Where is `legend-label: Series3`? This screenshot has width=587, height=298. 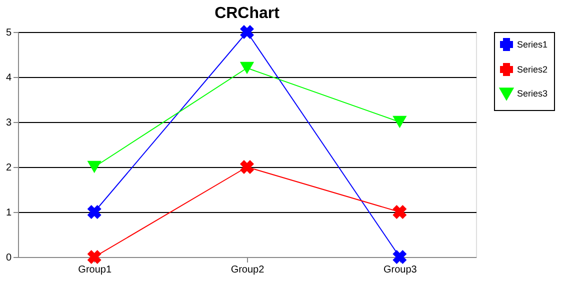 legend-label: Series3 is located at coordinates (532, 93).